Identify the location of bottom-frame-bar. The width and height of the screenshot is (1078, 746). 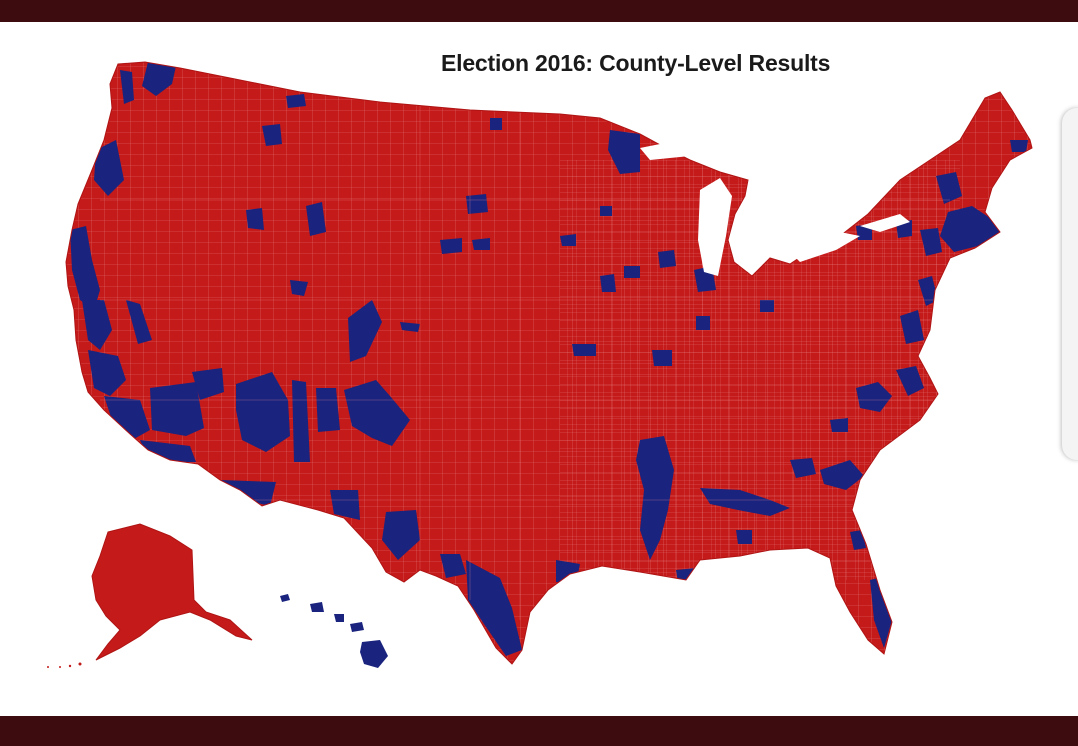
(539, 731).